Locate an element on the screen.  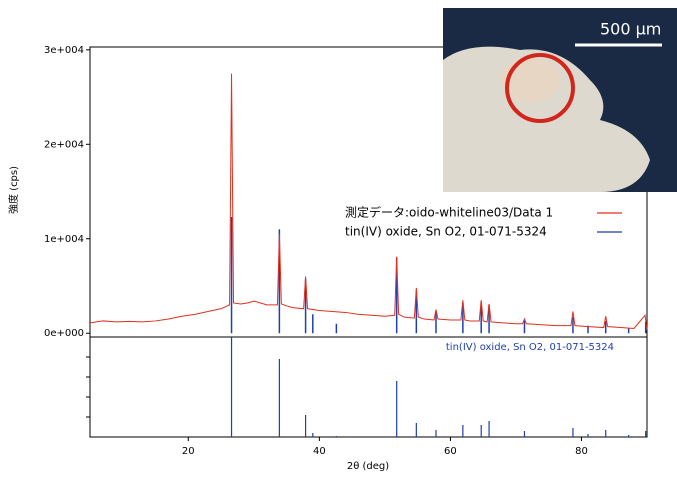
y-tick-label: 0e+000 is located at coordinates (64, 333).